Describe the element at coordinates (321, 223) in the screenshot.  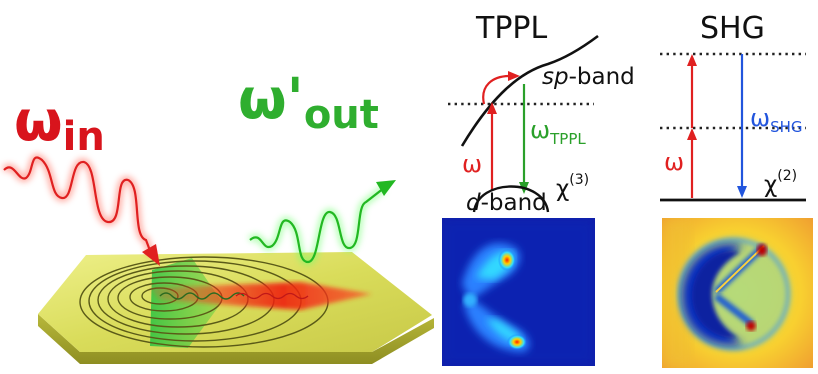
I see `outgoing-wavepacket` at that location.